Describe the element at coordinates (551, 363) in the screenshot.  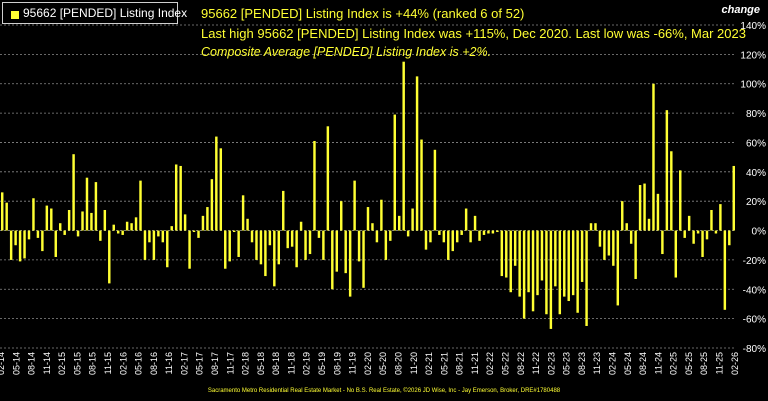
I see `x-tick-label: 02-23` at that location.